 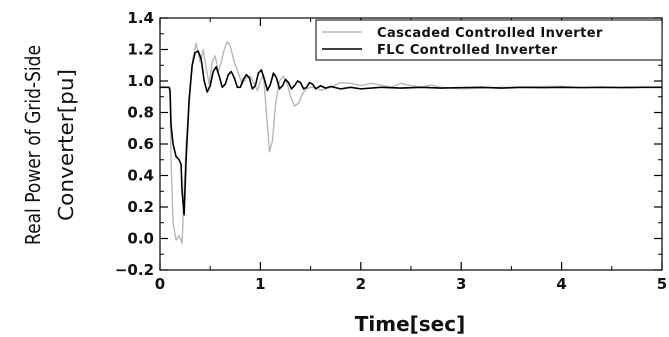 What do you see at coordinates (160, 284) in the screenshot?
I see `x-tick-label: 0` at bounding box center [160, 284].